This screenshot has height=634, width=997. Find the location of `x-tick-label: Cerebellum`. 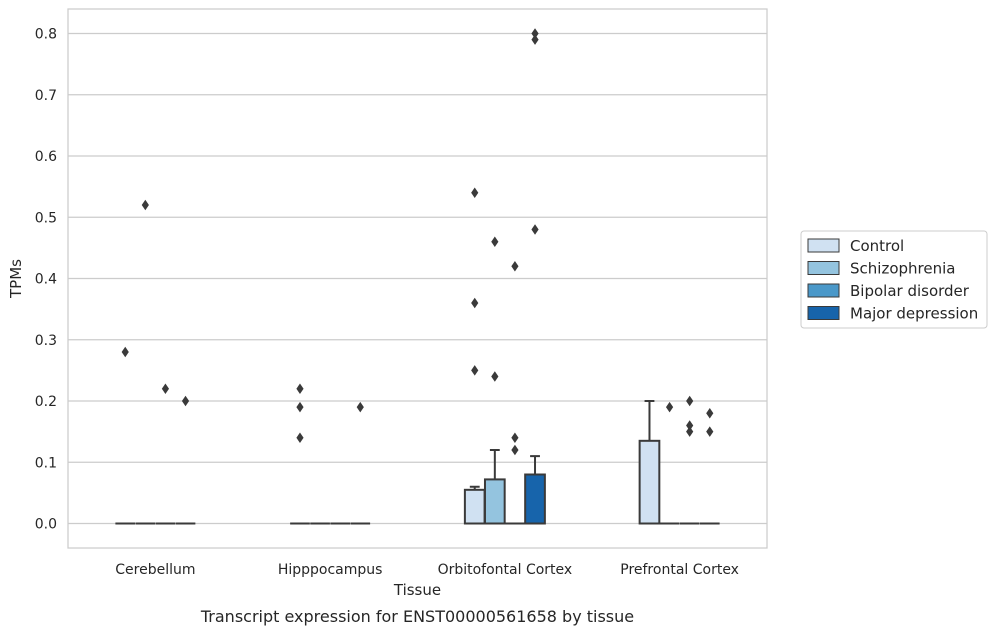

x-tick-label: Cerebellum is located at coordinates (155, 570).